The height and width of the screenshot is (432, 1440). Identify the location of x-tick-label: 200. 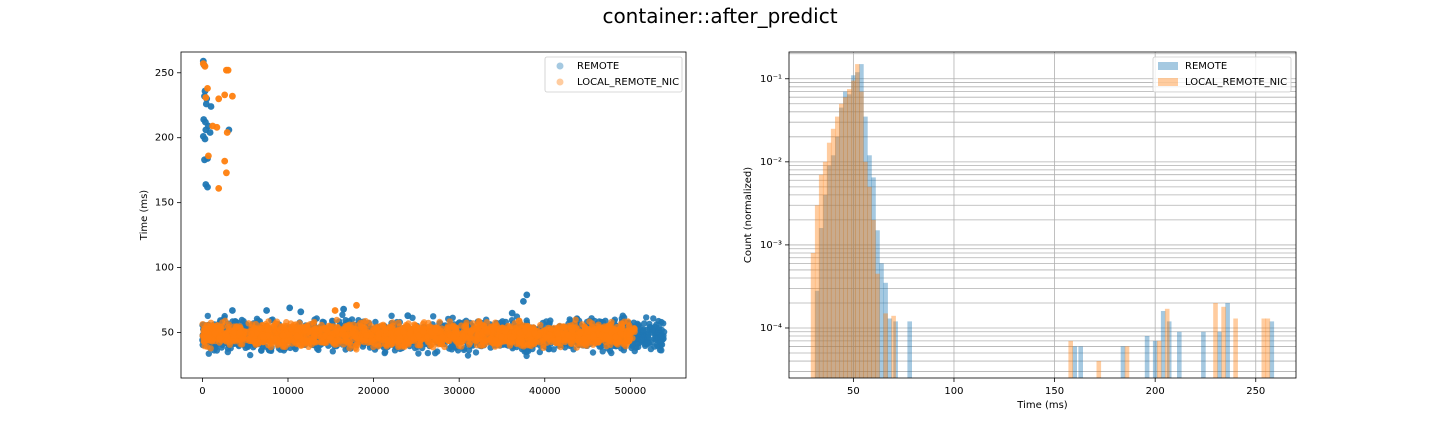
(1155, 391).